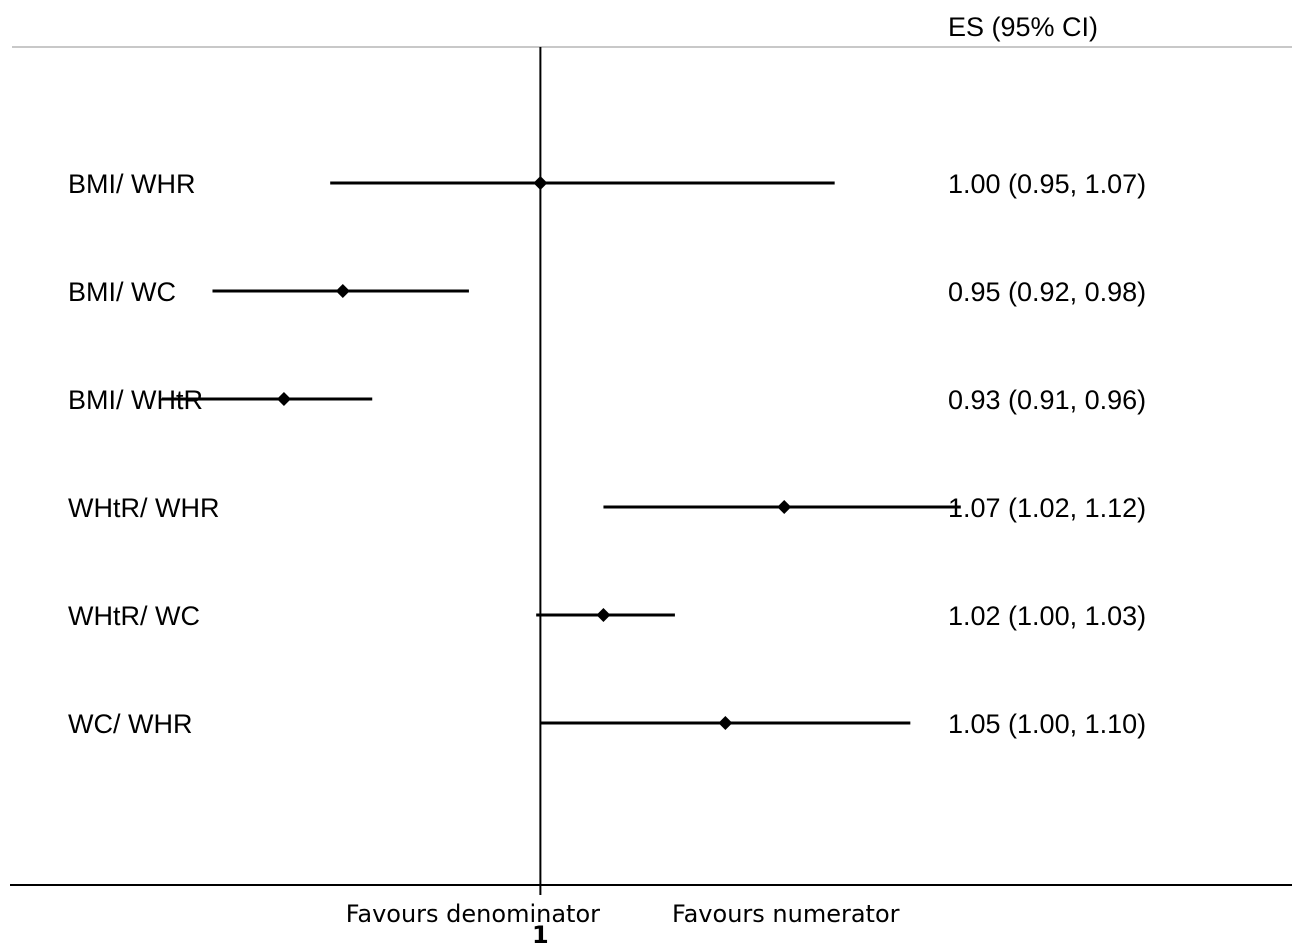 This screenshot has height=943, width=1300. What do you see at coordinates (134, 616) in the screenshot?
I see `row-label: WHtR/ WC` at bounding box center [134, 616].